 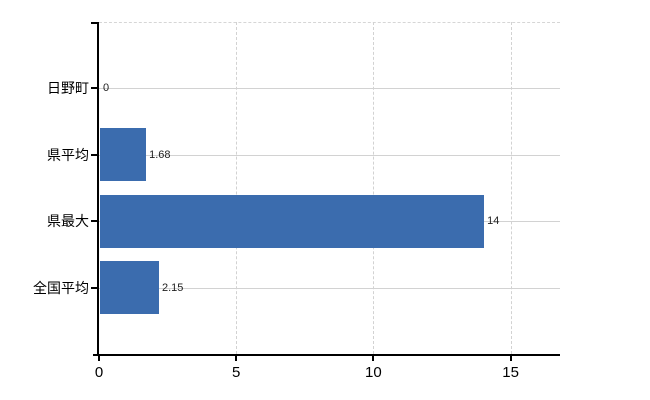 What do you see at coordinates (373, 372) in the screenshot?
I see `x-tick-label: 10` at bounding box center [373, 372].